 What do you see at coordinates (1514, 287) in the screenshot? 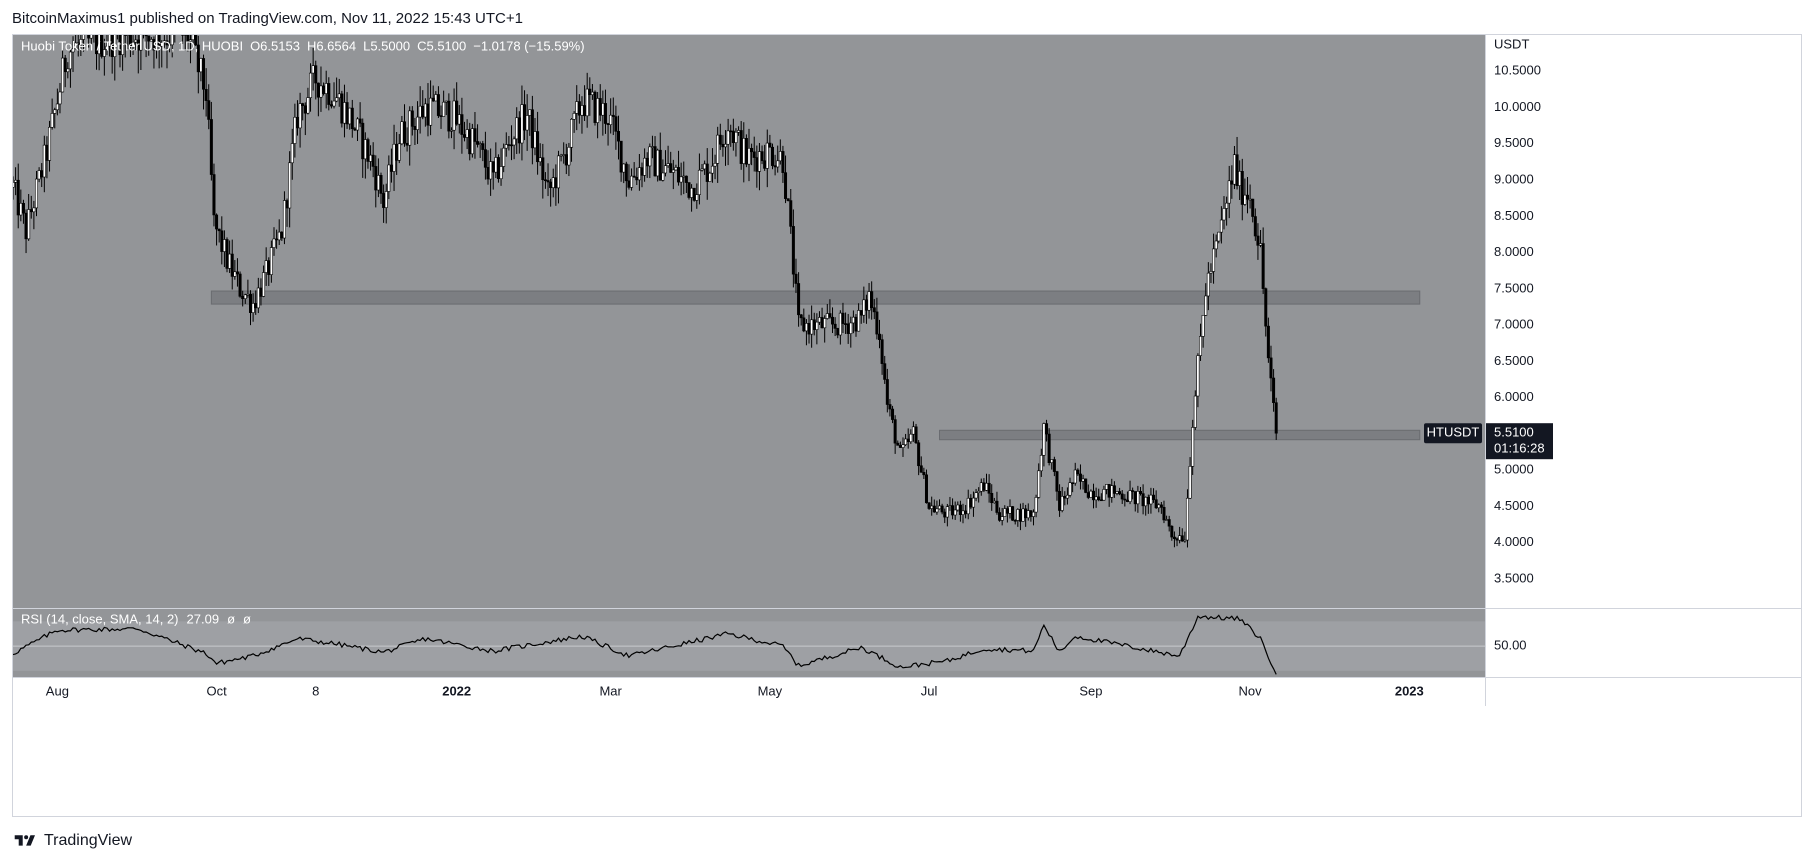
I see `price-axis-tick: 7.5000` at bounding box center [1514, 287].